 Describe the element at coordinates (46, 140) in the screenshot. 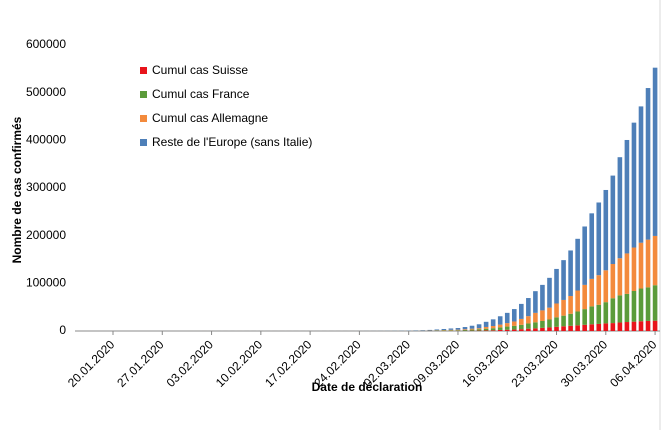

I see `y-tick-label: 400000` at that location.